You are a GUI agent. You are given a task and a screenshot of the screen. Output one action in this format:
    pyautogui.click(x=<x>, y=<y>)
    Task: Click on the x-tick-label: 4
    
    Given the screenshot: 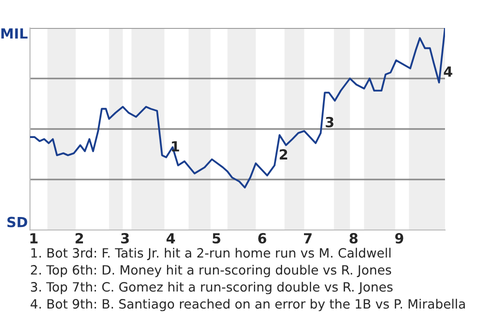 What is the action you would take?
    pyautogui.click(x=170, y=238)
    